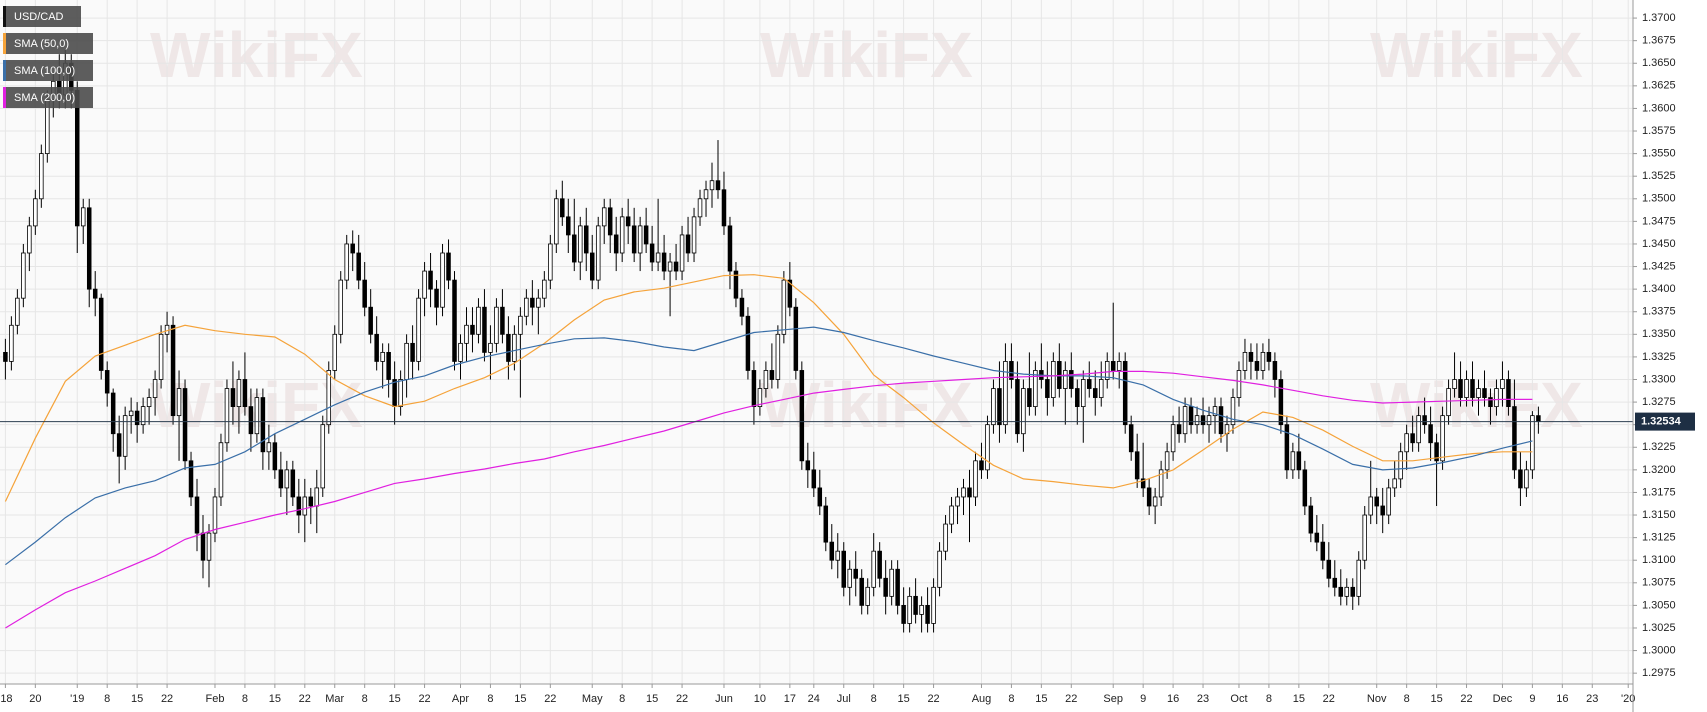 This screenshot has height=712, width=1707. I want to click on last-price-box, so click(1665, 421).